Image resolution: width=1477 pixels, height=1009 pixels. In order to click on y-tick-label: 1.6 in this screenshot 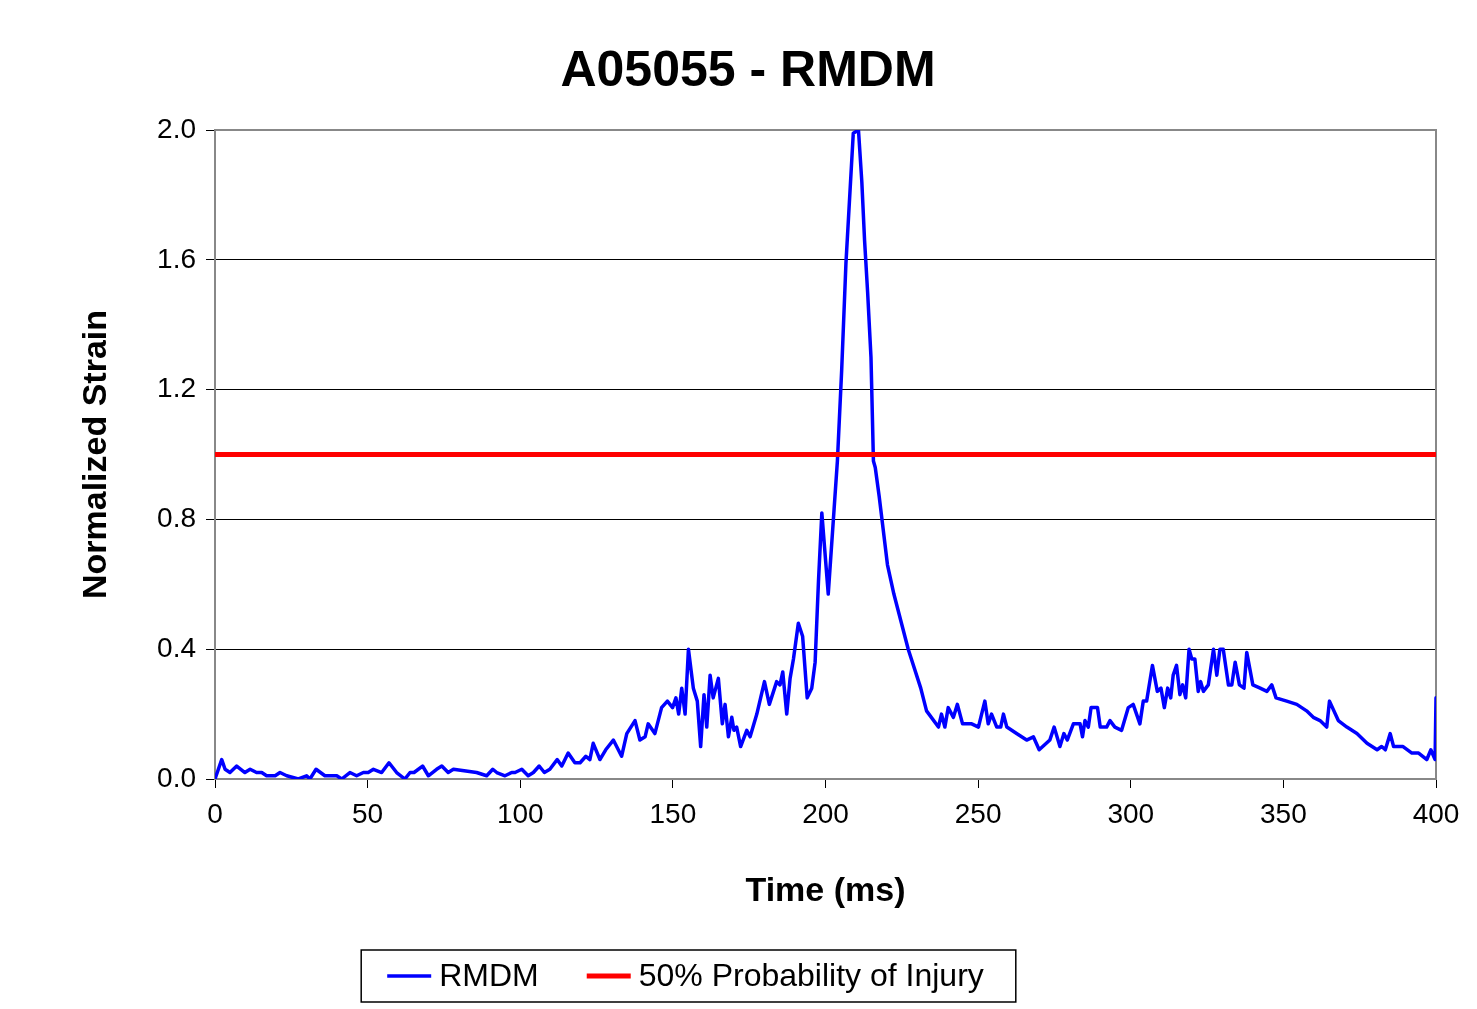, I will do `click(176, 258)`.